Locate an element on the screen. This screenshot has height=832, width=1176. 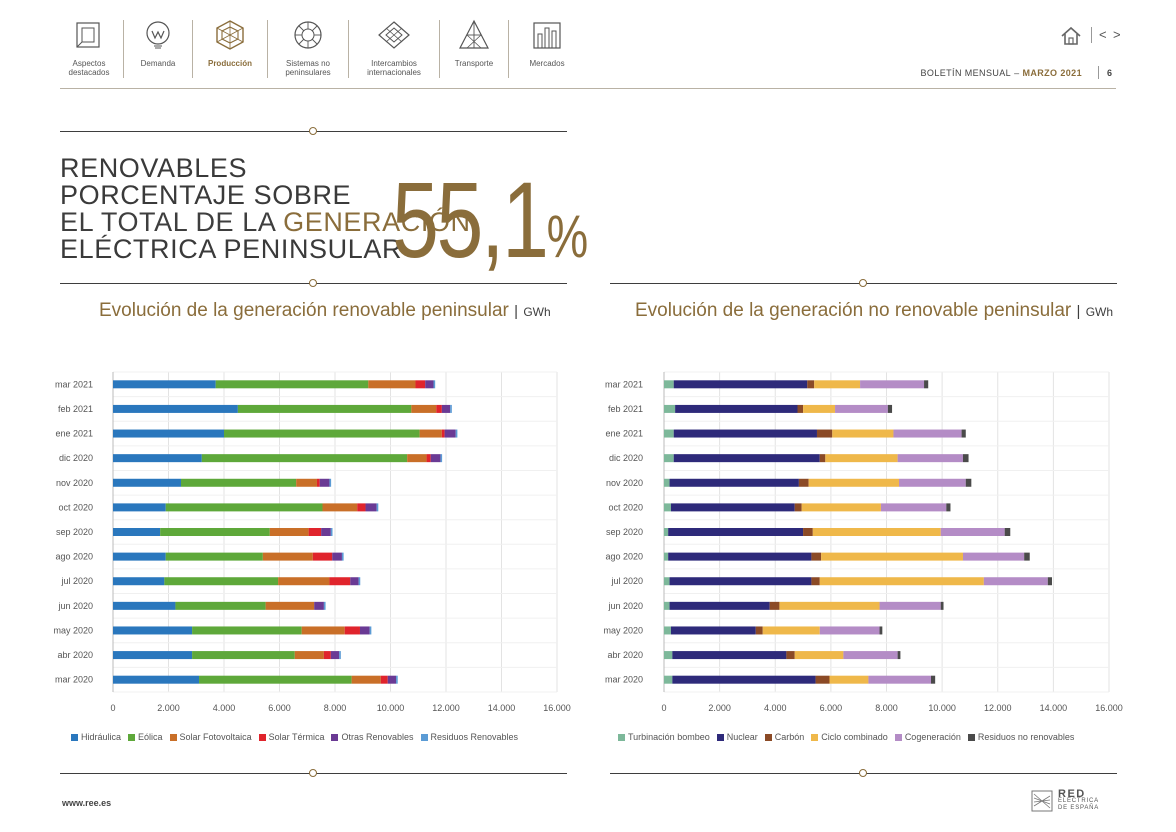
legend-item: Eólica is located at coordinates (145, 737).